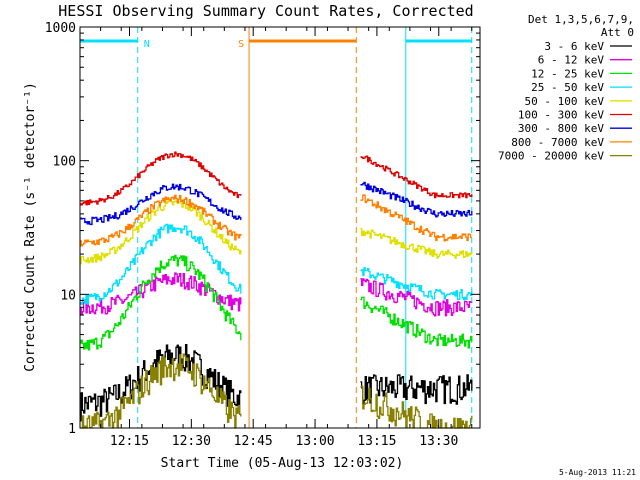  I want to click on x-tick-label: 12:45, so click(253, 441).